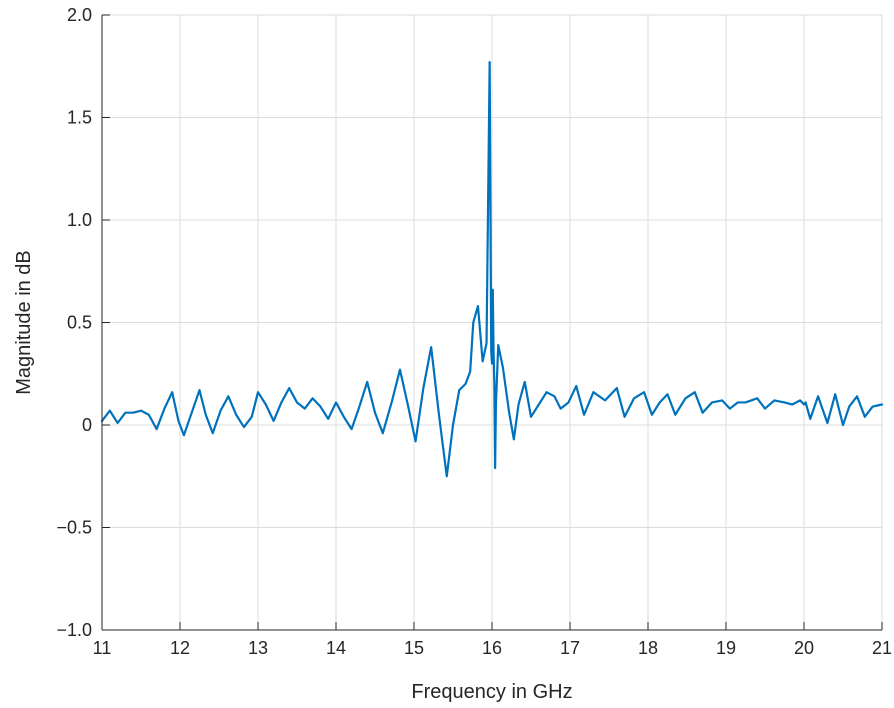 The height and width of the screenshot is (708, 894). What do you see at coordinates (414, 648) in the screenshot?
I see `x-tick-label: 15` at bounding box center [414, 648].